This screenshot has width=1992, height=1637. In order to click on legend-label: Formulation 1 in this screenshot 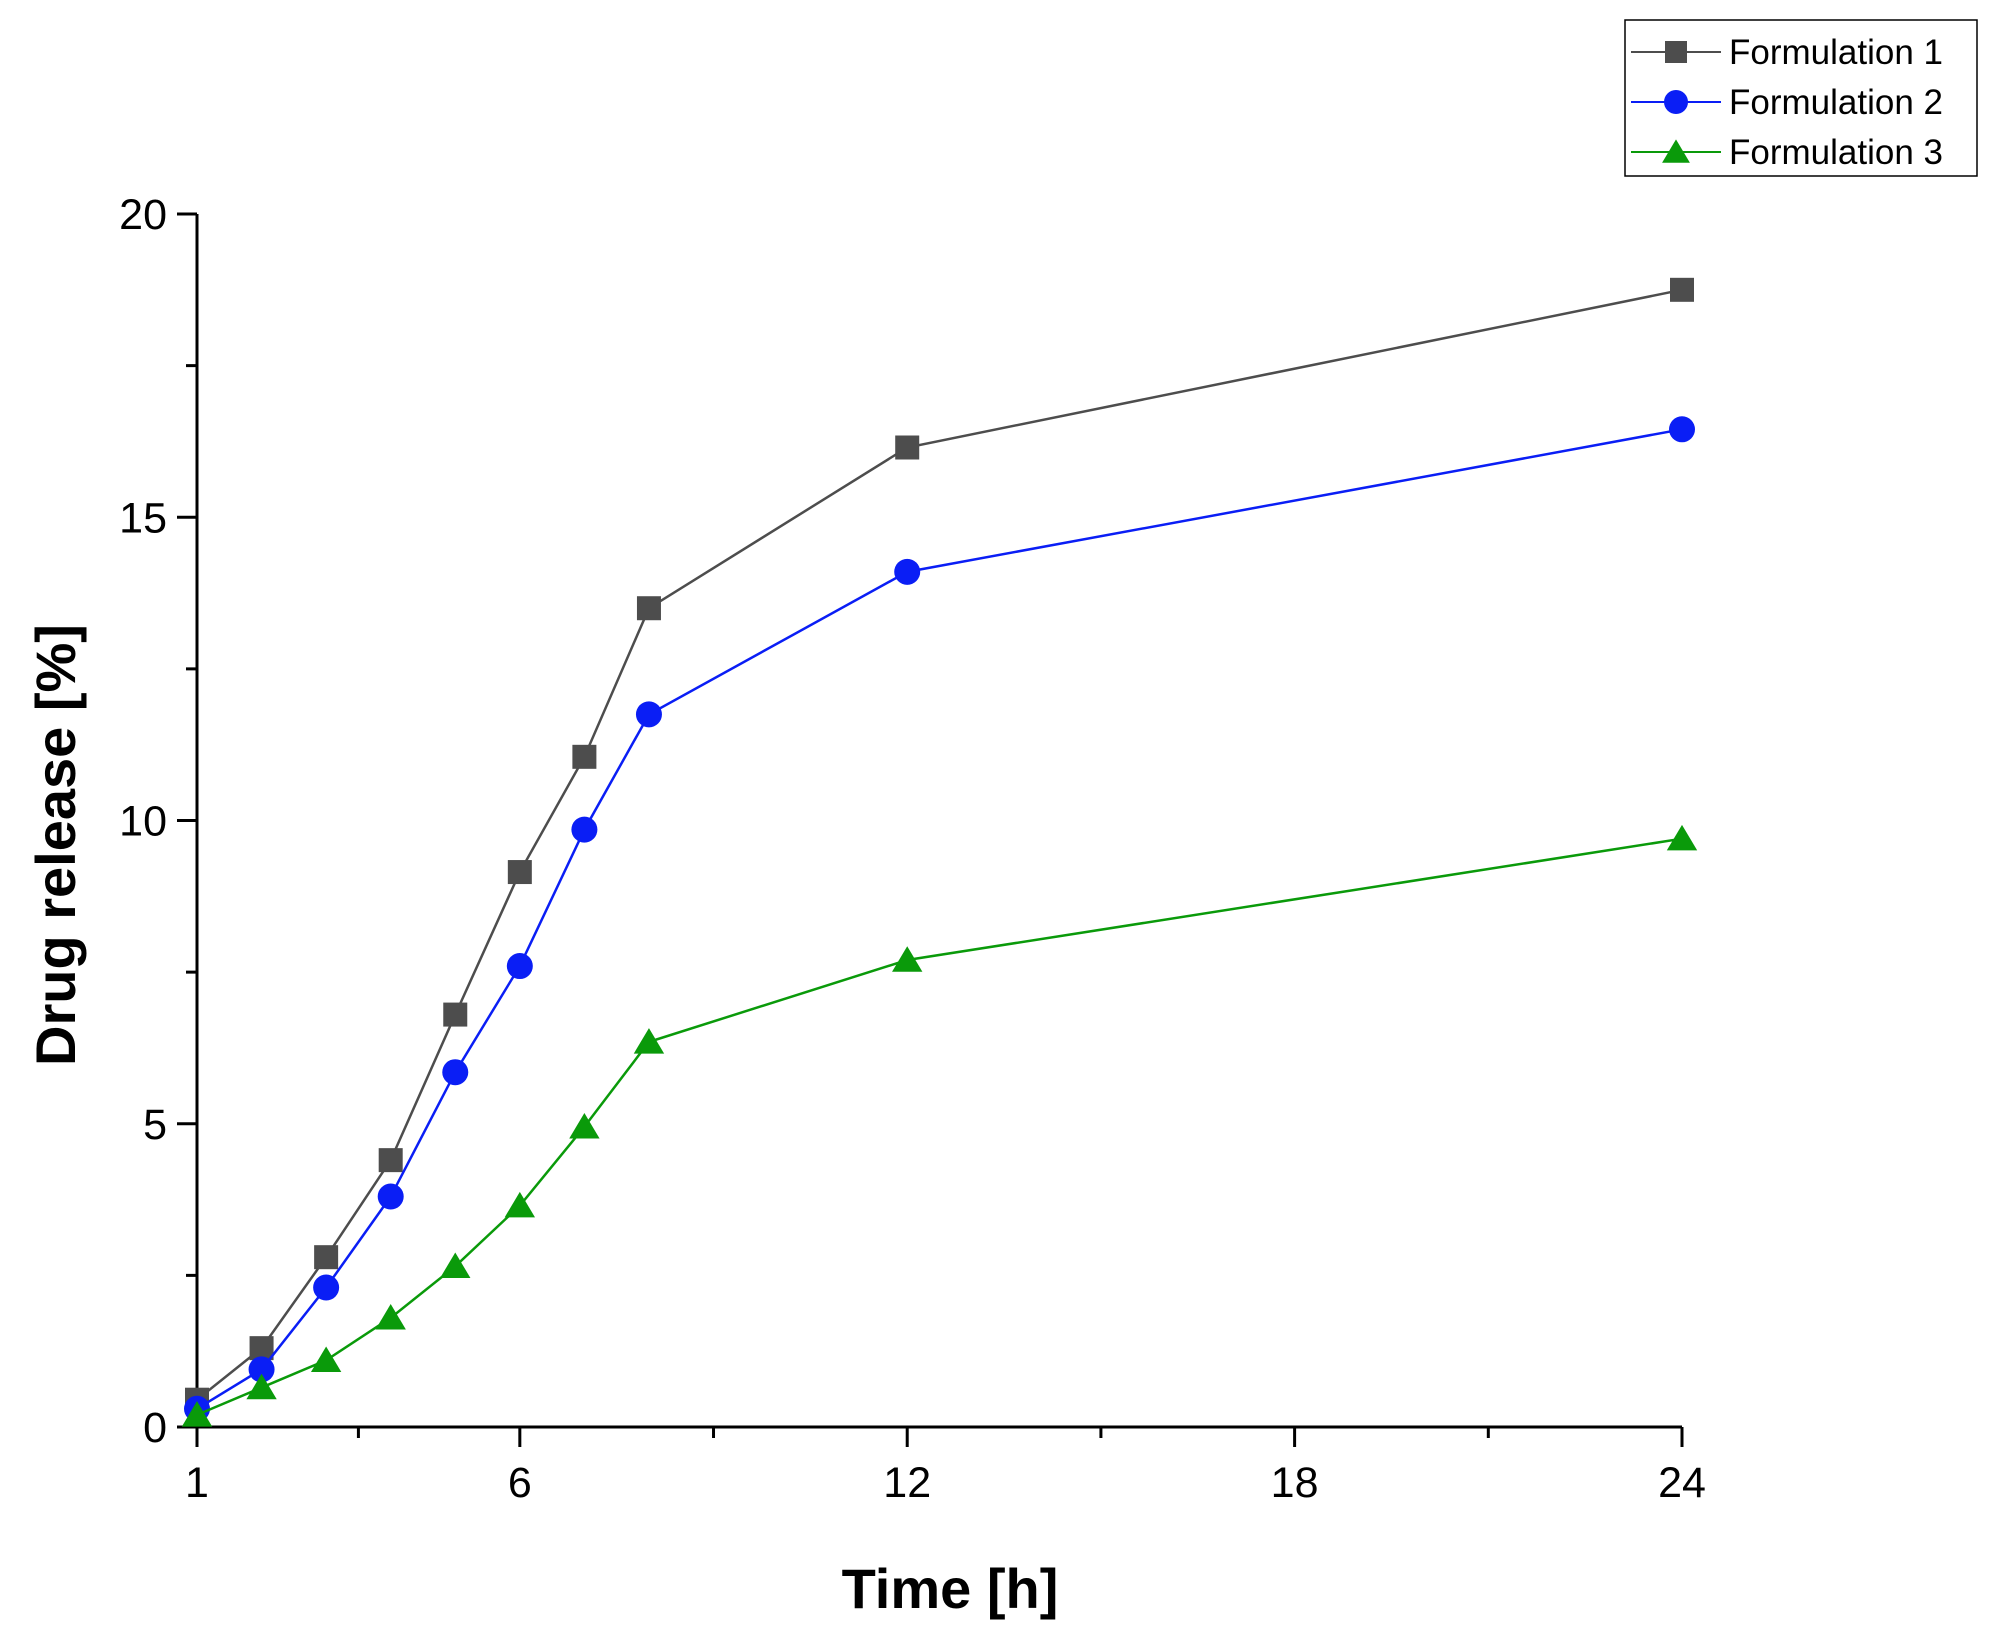, I will do `click(1836, 52)`.